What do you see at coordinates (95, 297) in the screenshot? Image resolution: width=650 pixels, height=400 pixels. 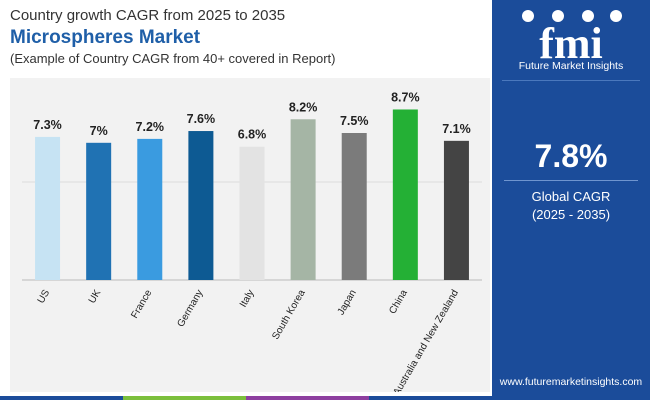 I see `tick-label-1: UK` at bounding box center [95, 297].